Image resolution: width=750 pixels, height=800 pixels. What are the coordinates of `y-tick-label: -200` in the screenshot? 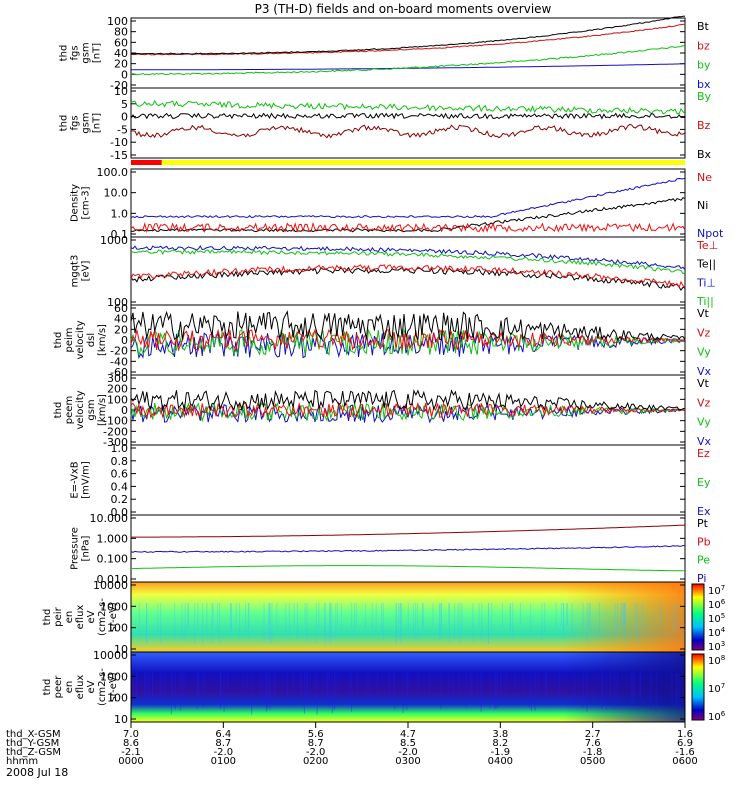 It's located at (115, 431).